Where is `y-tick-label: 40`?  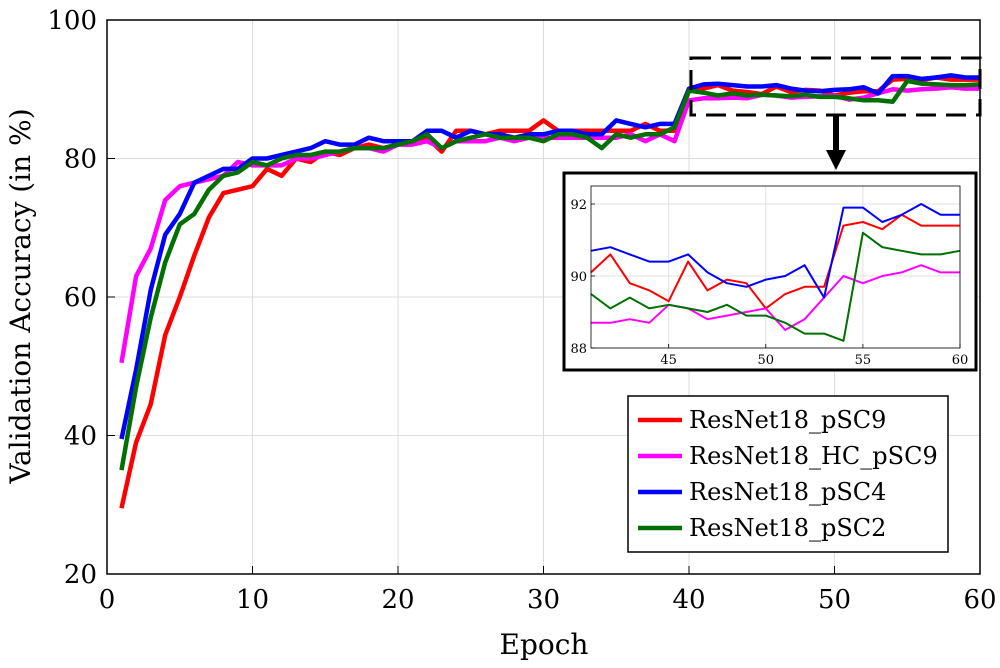
y-tick-label: 40 is located at coordinates (80, 437).